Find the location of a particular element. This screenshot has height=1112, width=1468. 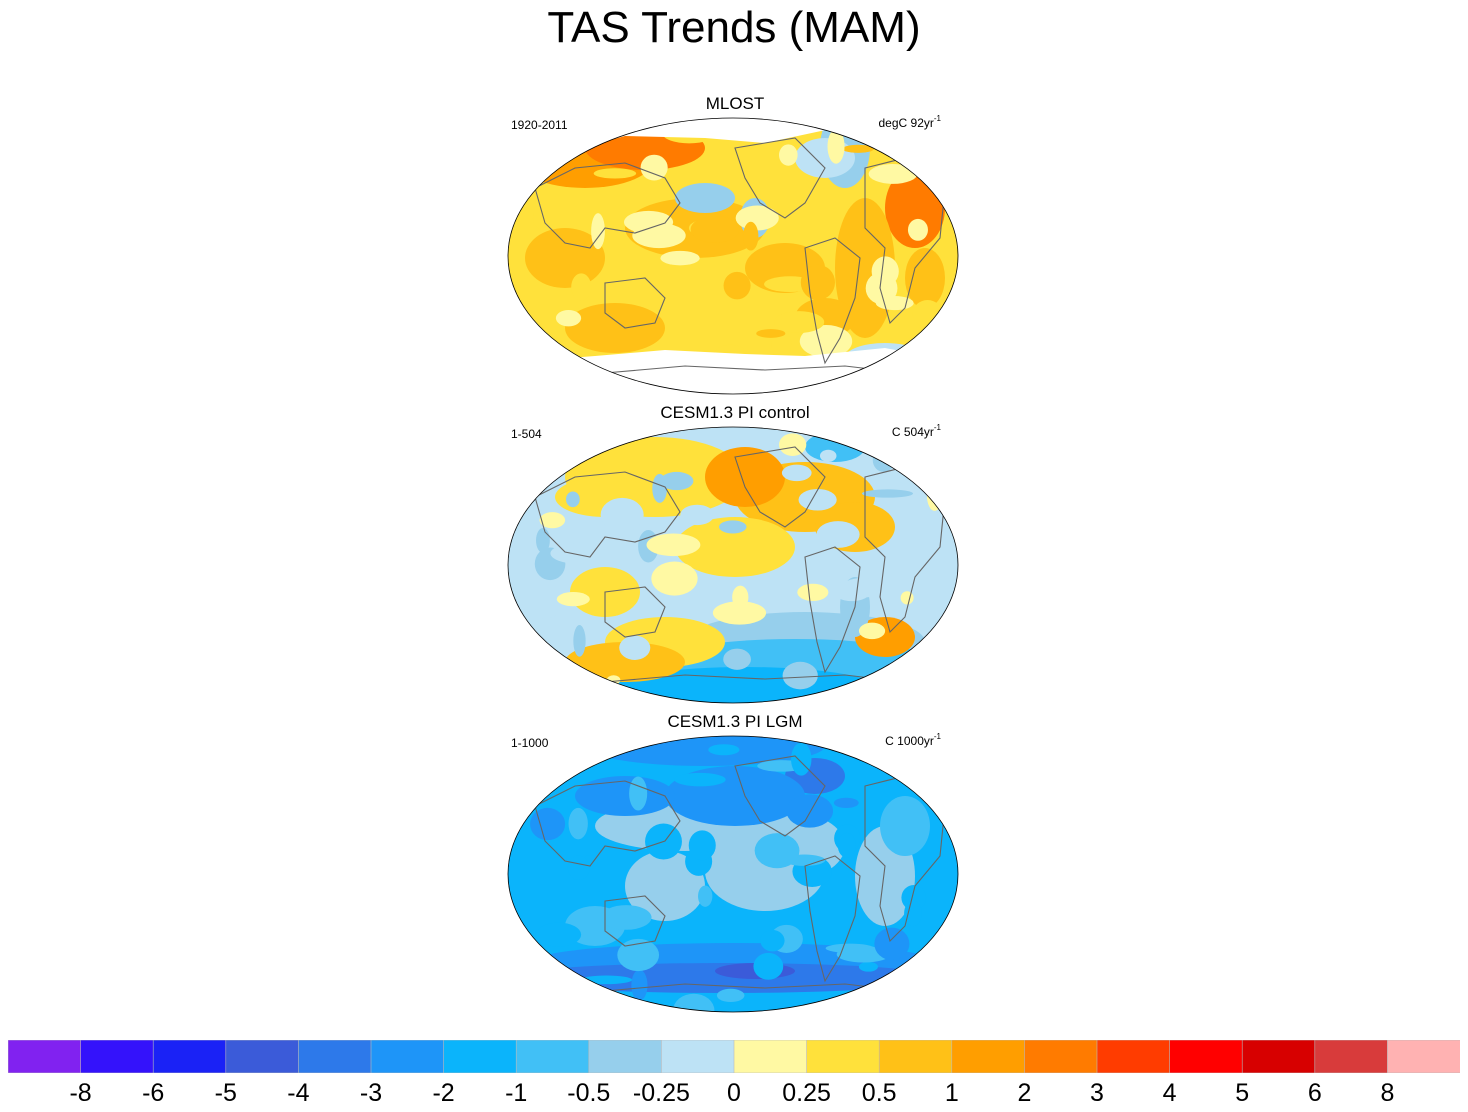

colorbar-label: 4 is located at coordinates (1169, 1093).